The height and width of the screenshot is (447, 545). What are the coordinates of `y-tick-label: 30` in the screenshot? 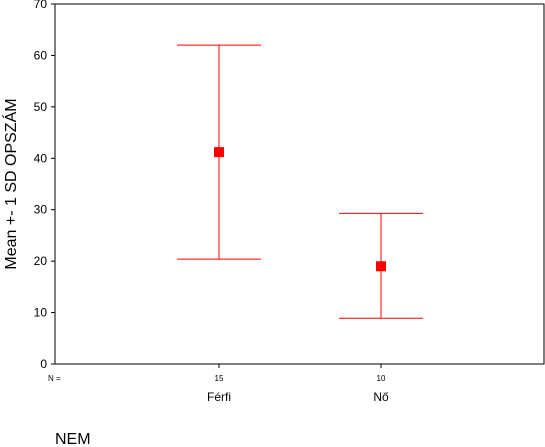 It's located at (41, 210).